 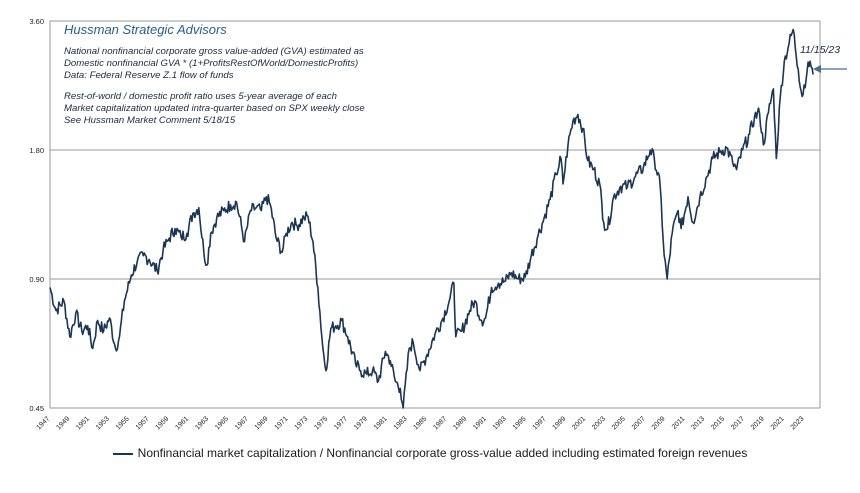 What do you see at coordinates (63, 423) in the screenshot?
I see `x-tick-label: 1949` at bounding box center [63, 423].